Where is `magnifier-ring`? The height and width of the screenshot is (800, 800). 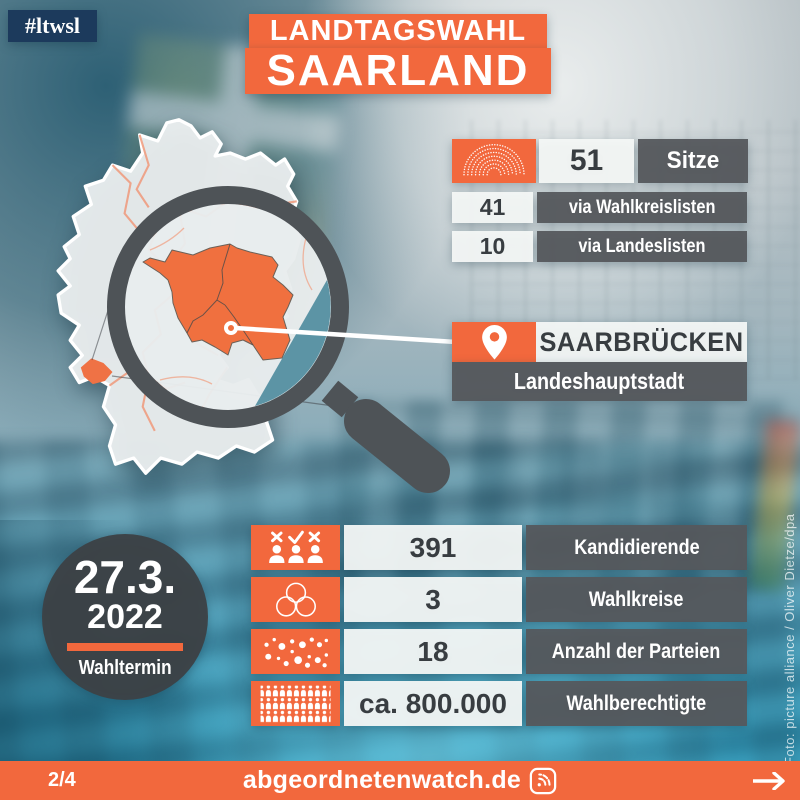 magnifier-ring is located at coordinates (228, 307).